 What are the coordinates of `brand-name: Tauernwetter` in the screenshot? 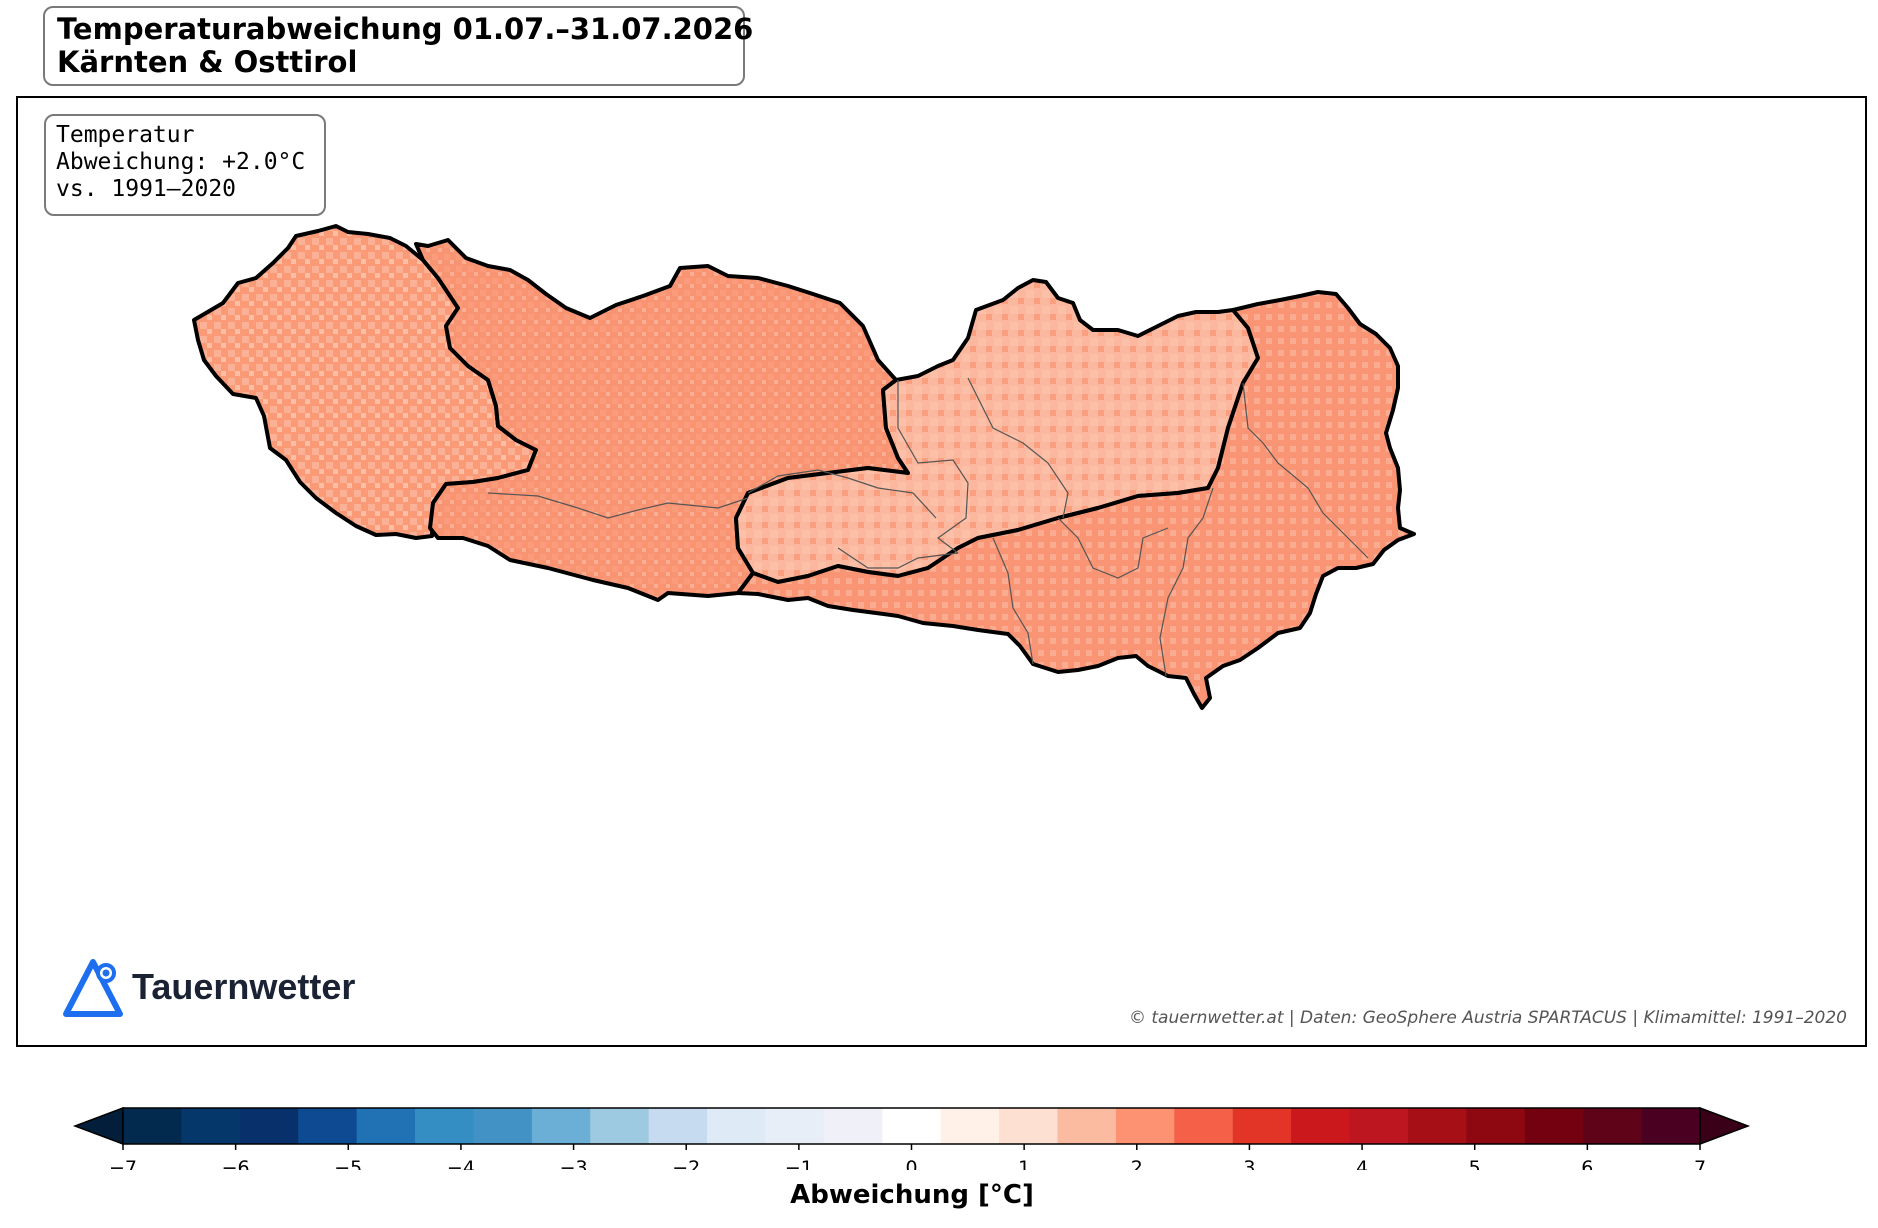 It's located at (244, 986).